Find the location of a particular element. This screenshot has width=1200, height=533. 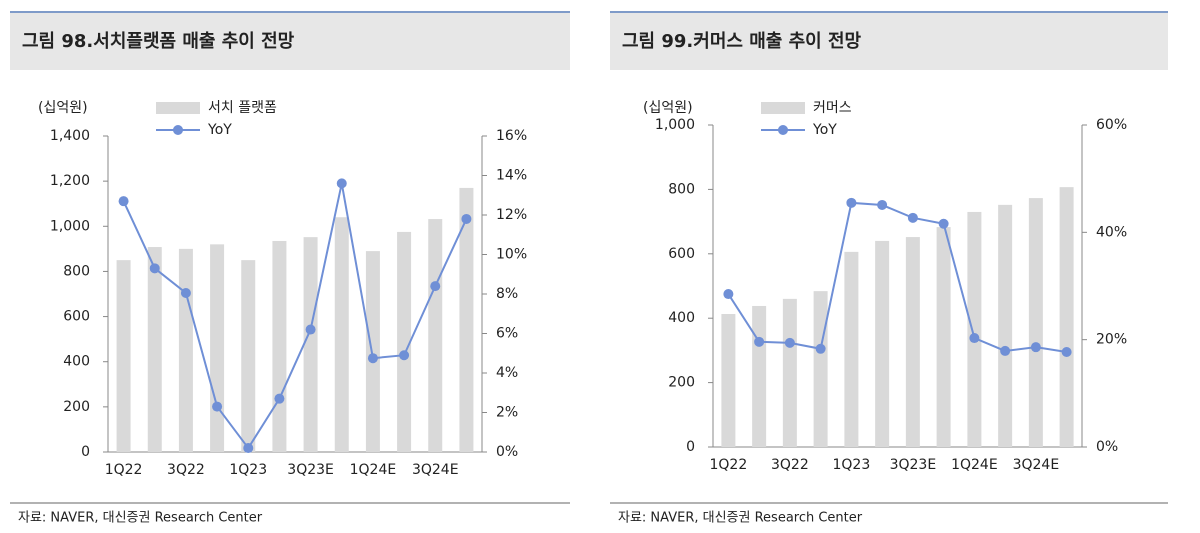

y2-tick-label: 10% is located at coordinates (511, 255).